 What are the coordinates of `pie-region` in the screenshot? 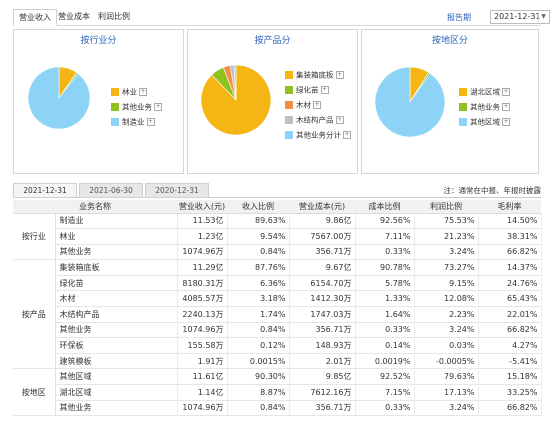 It's located at (410, 102).